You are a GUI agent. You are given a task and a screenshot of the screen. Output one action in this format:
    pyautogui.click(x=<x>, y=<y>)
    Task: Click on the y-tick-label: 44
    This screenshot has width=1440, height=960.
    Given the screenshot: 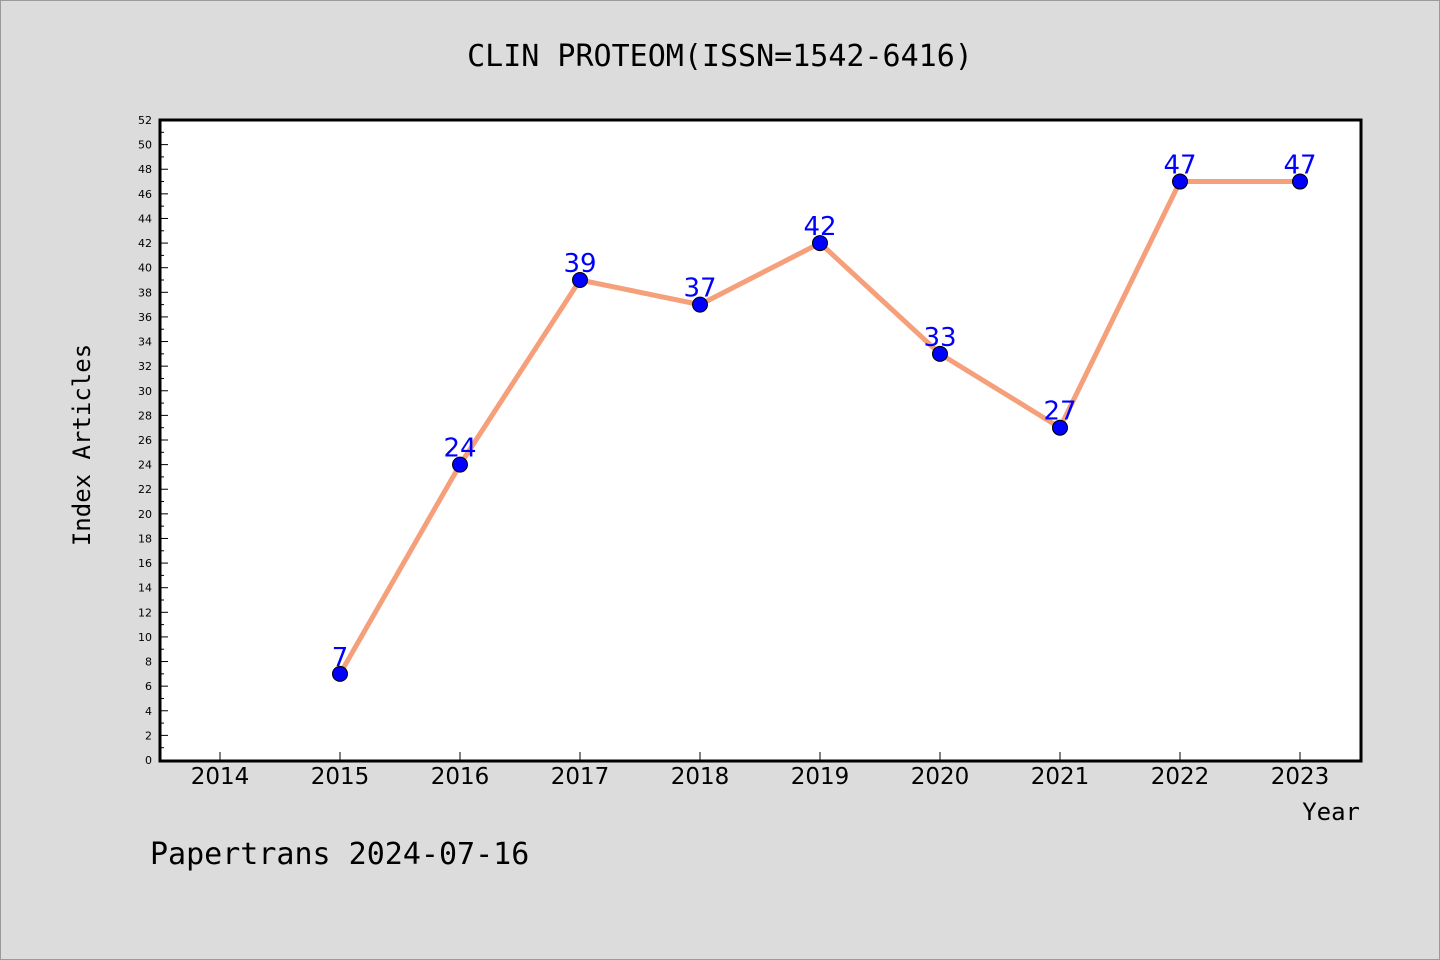 What is the action you would take?
    pyautogui.click(x=145, y=218)
    